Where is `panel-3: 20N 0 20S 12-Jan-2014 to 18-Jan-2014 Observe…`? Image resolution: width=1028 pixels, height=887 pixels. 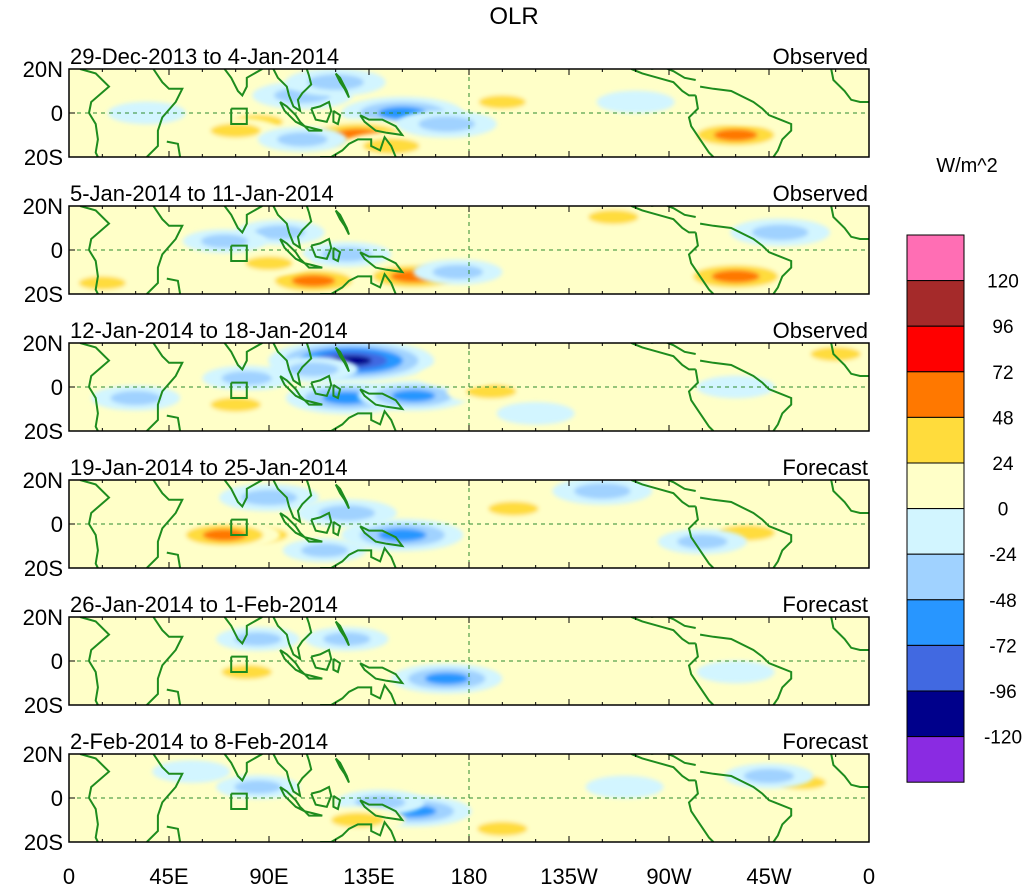
panel-3: 20N 0 20S 12-Jan-2014 to 18-Jan-2014 Observe… is located at coordinates (446, 381).